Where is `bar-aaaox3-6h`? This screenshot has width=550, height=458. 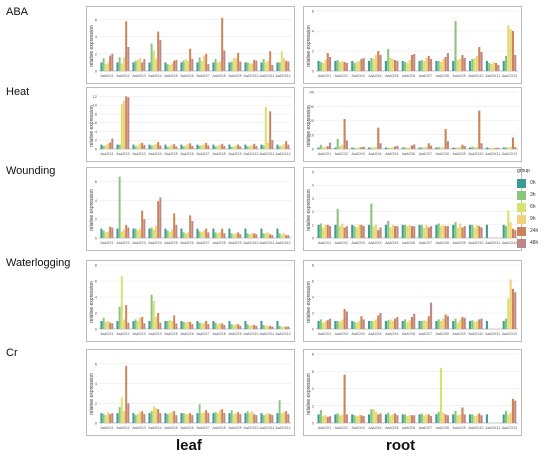
bar-aaaox3-6h is located at coordinates (356, 66).